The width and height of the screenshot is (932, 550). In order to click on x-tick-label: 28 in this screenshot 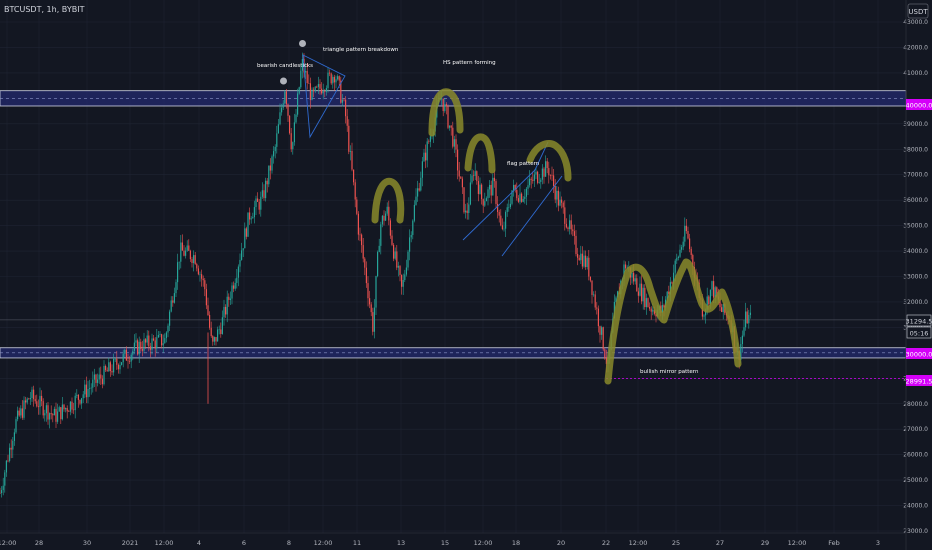, I will do `click(39, 543)`.